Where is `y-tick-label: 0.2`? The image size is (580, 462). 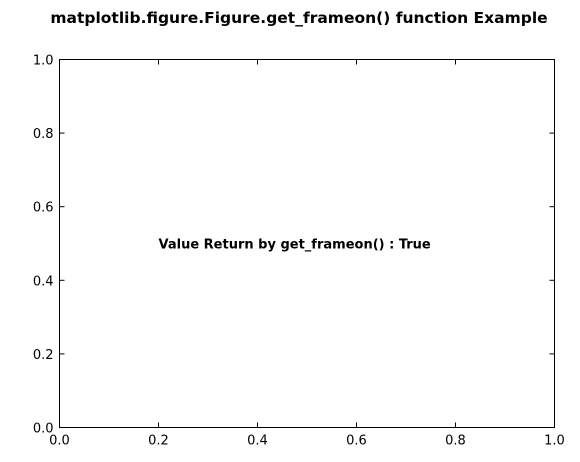
y-tick-label: 0.2 is located at coordinates (43, 355).